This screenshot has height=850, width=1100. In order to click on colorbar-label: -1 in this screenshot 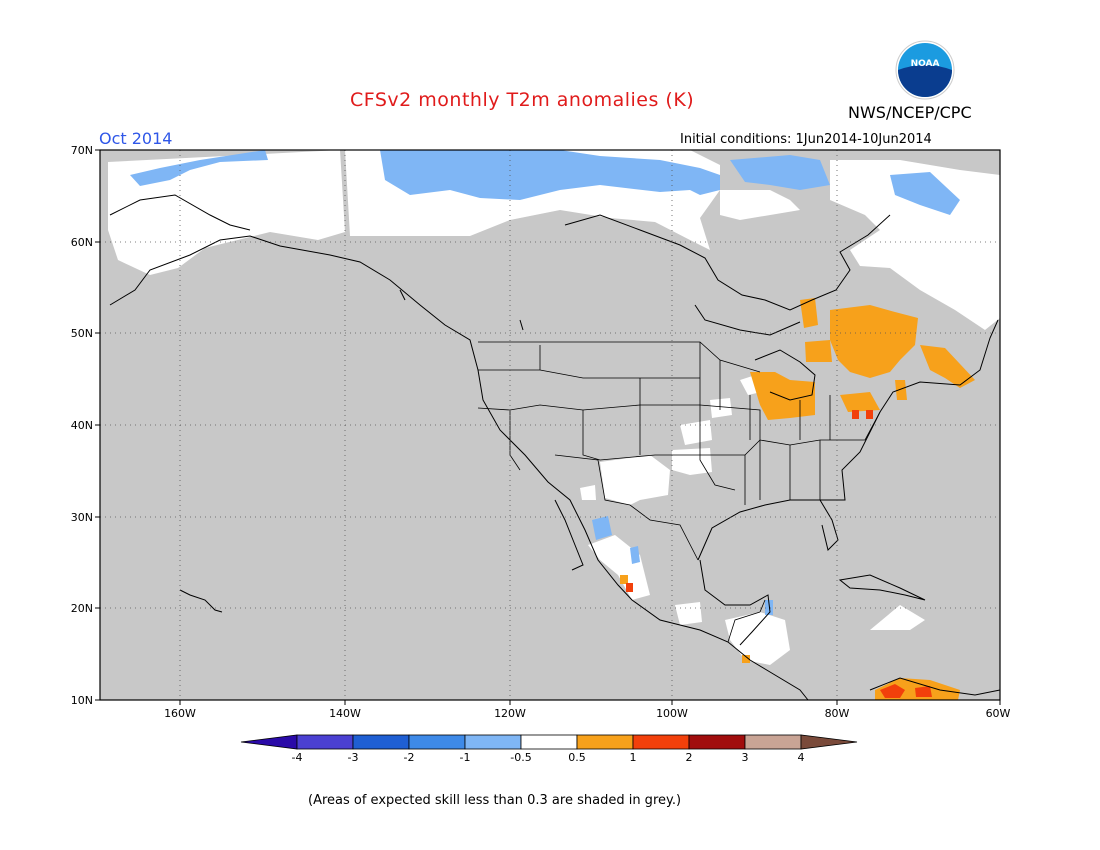, I will do `click(465, 757)`.